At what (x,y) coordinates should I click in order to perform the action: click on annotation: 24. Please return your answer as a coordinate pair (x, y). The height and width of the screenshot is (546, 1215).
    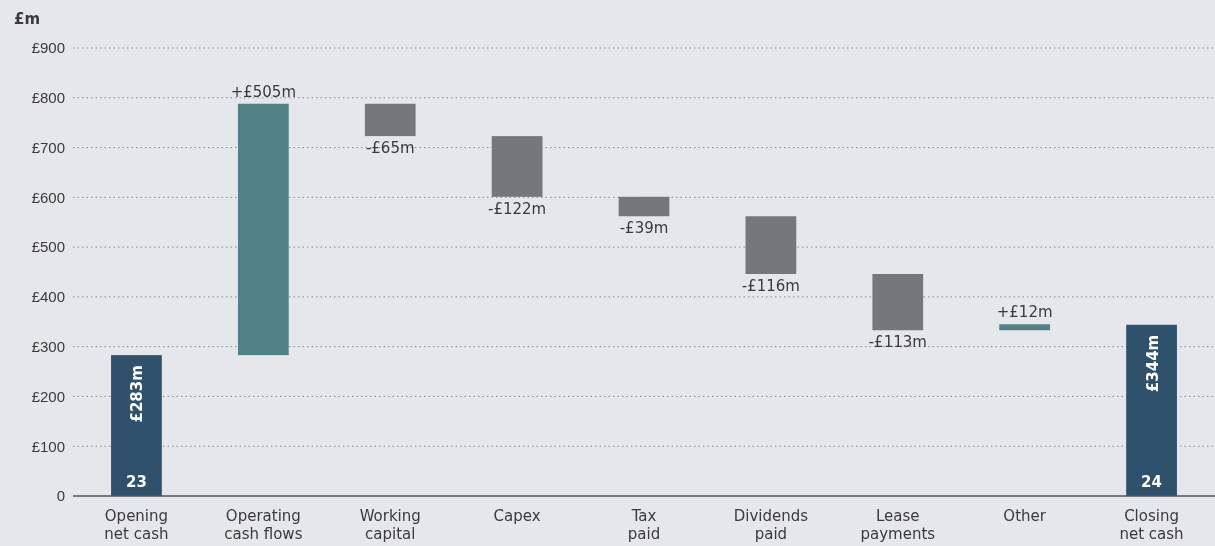
    Looking at the image, I should click on (1151, 482).